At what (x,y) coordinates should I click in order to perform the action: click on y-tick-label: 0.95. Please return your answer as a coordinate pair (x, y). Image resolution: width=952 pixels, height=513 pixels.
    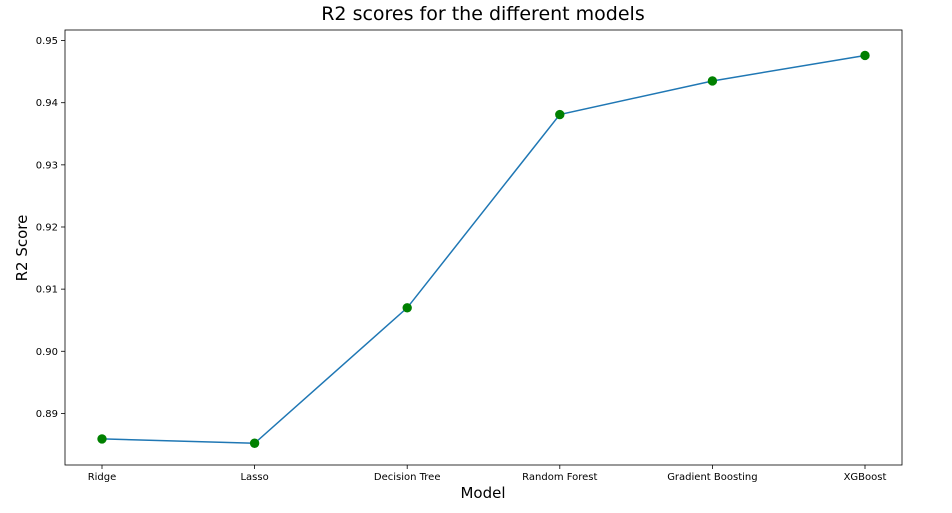
    Looking at the image, I should click on (47, 41).